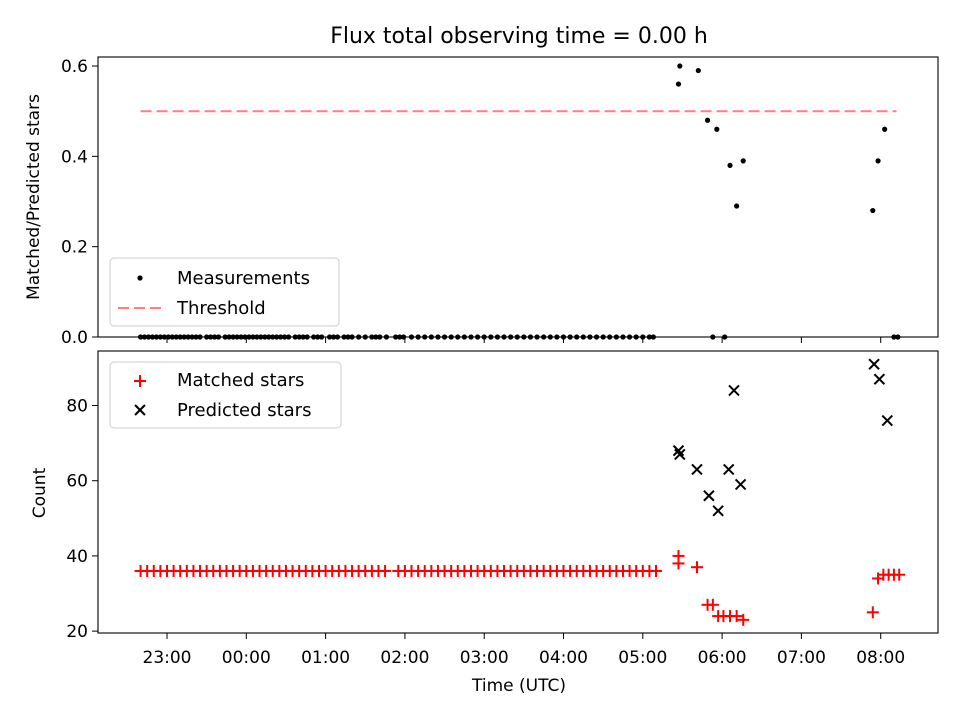 The height and width of the screenshot is (720, 960). I want to click on y-tick-label: 80, so click(77, 407).